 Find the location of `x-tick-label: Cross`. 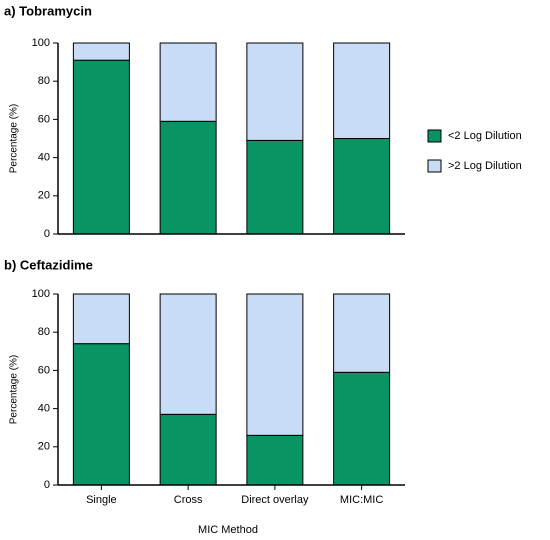

x-tick-label: Cross is located at coordinates (188, 500).